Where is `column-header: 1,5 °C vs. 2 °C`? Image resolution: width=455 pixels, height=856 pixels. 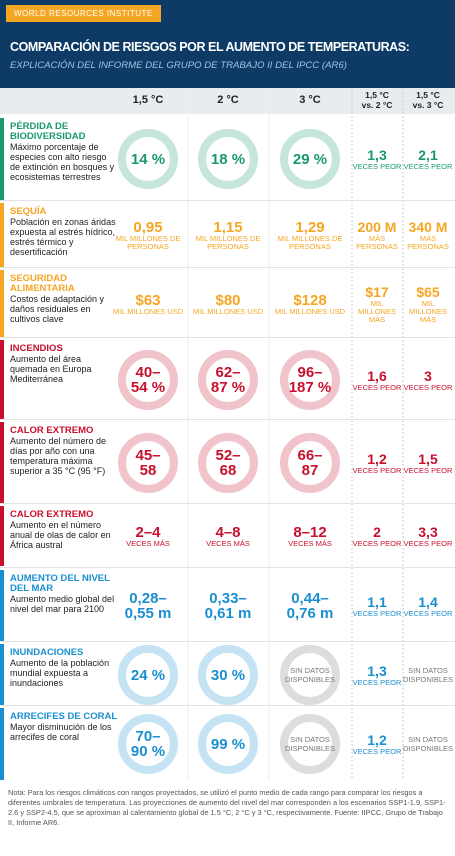
column-header: 1,5 °C vs. 2 °C is located at coordinates (377, 100).